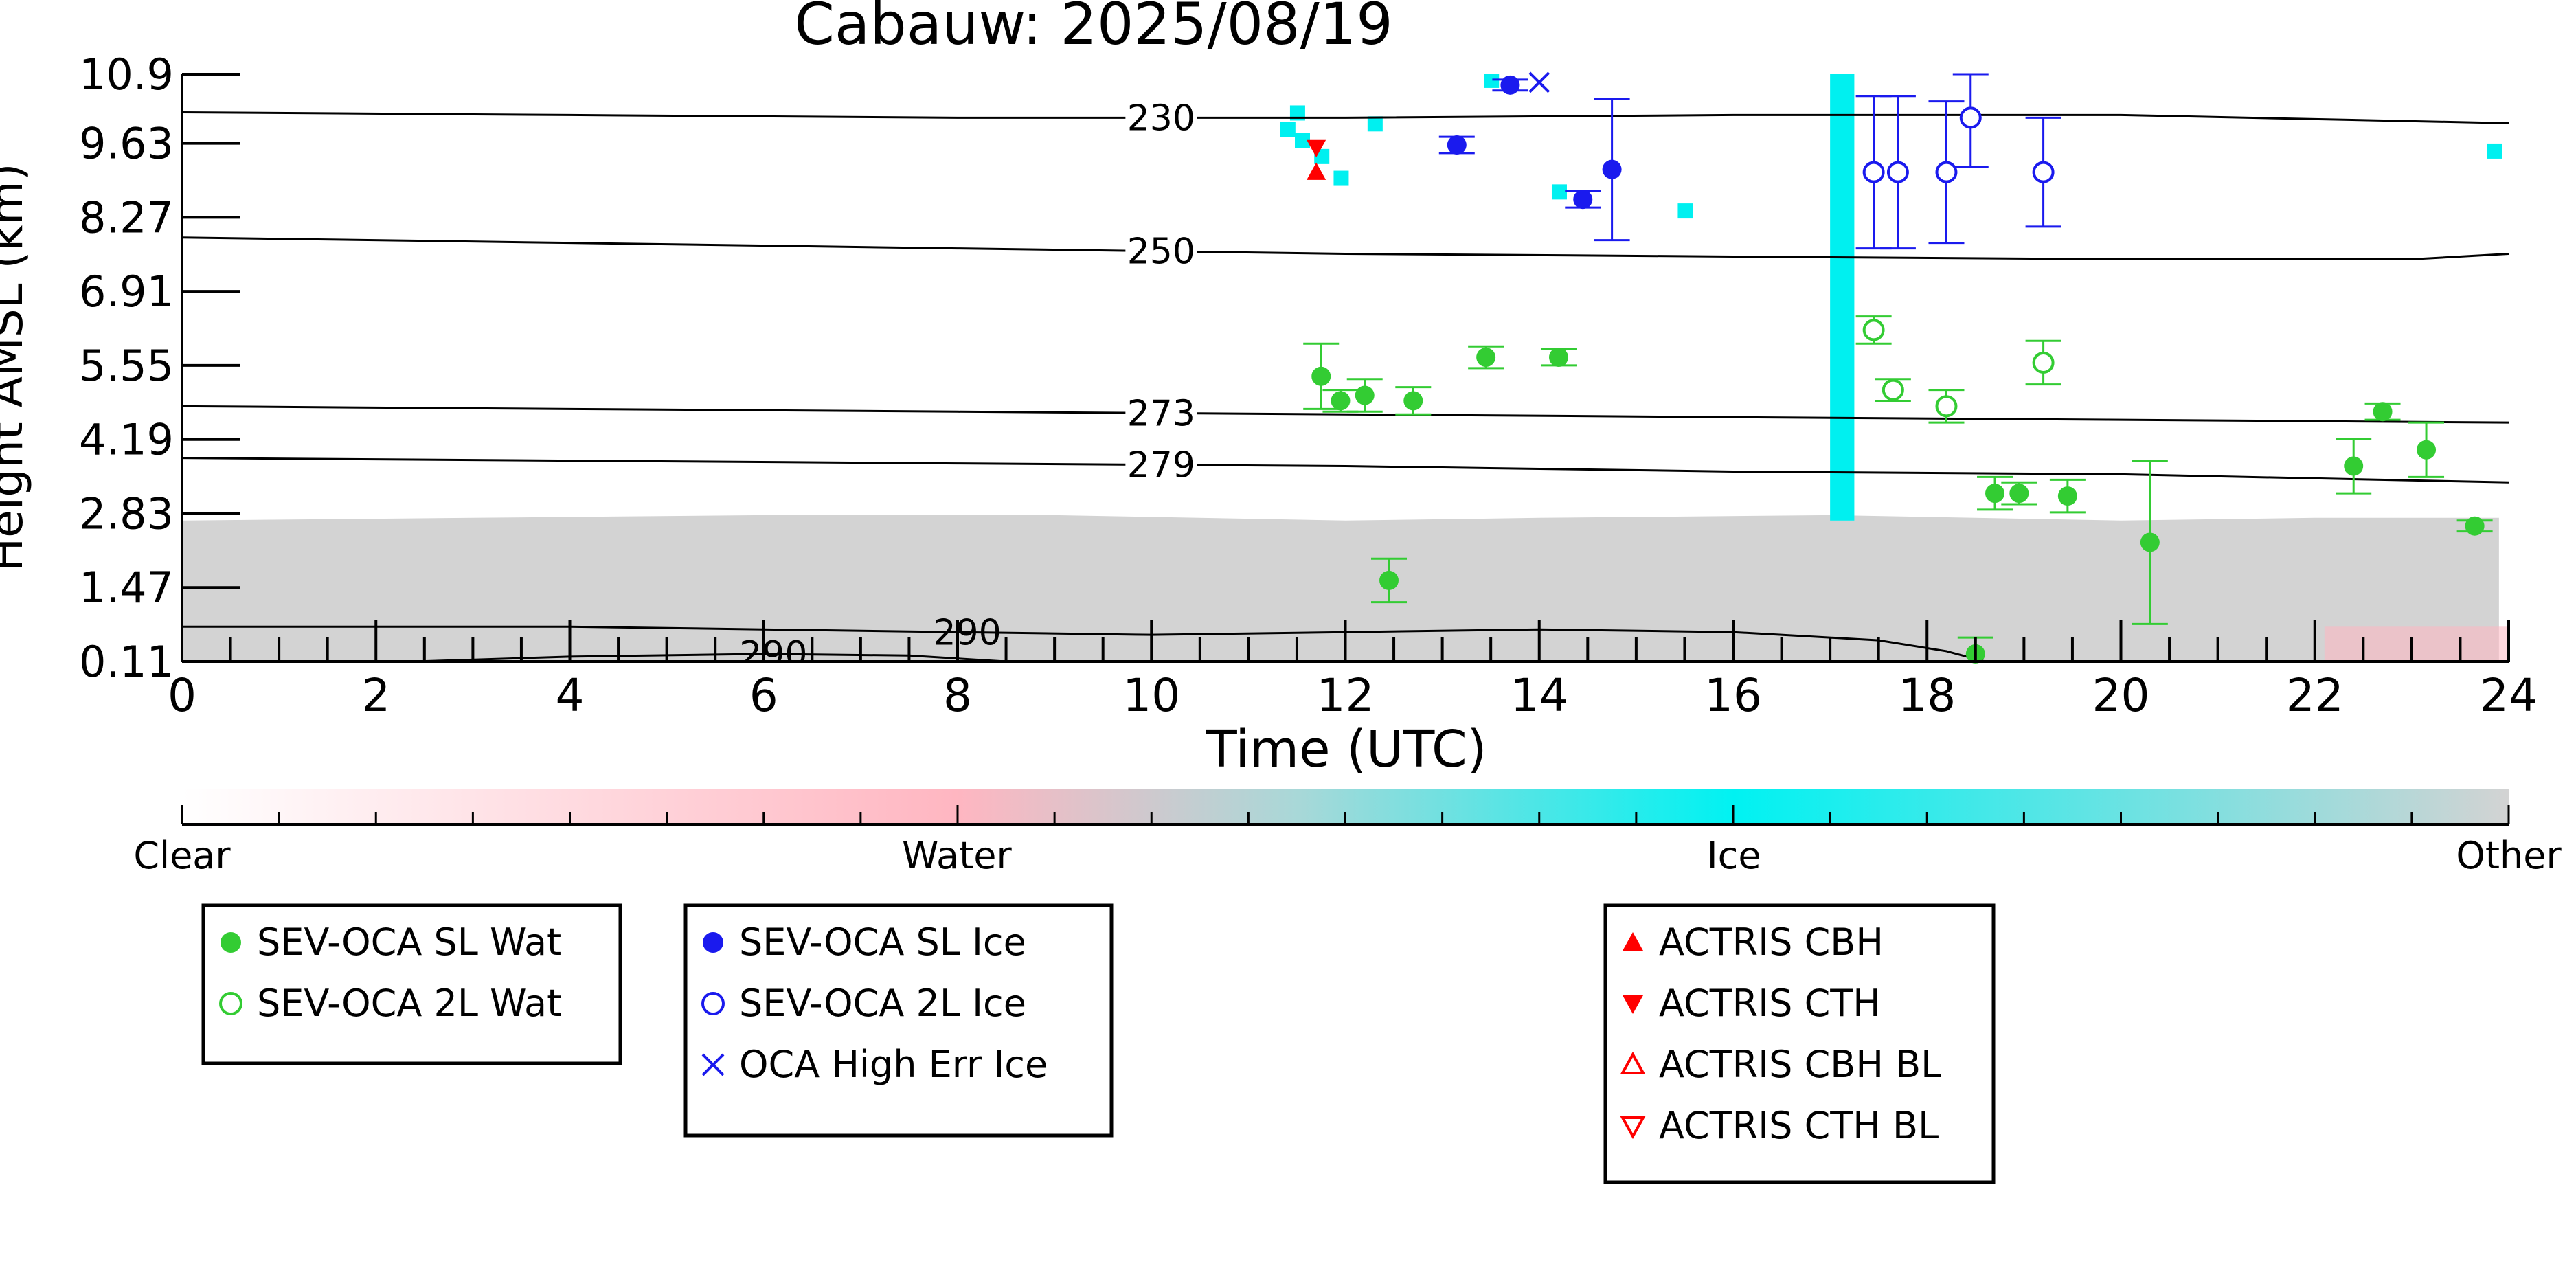 Image resolution: width=2576 pixels, height=1288 pixels. Describe the element at coordinates (1734, 855) in the screenshot. I see `colorbar-label: Ice` at that location.